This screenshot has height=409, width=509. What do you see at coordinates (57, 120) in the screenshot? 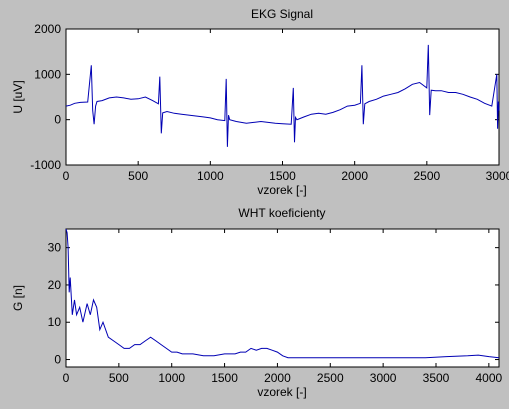
I see `ekg-y-tick-label: 0` at bounding box center [57, 120].